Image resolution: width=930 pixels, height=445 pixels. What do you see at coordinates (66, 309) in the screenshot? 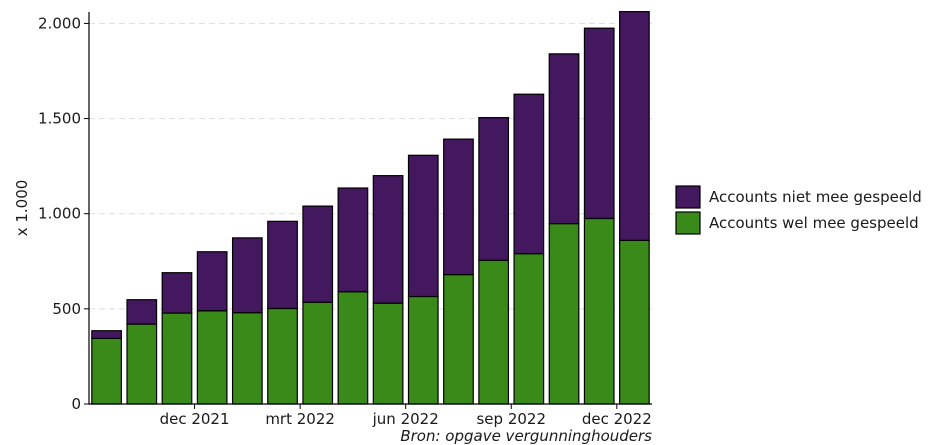
I see `y-tick-label: 500` at bounding box center [66, 309].